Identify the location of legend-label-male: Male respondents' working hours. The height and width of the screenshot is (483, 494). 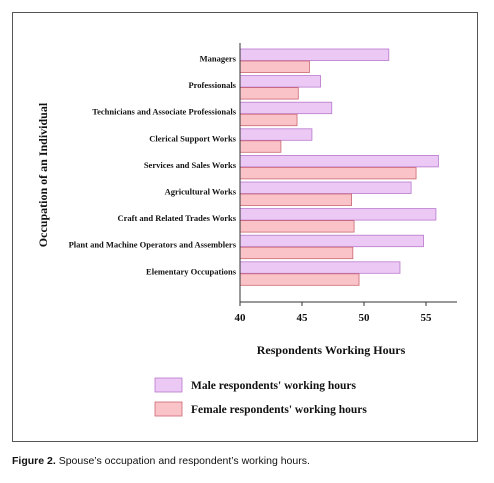
(273, 386).